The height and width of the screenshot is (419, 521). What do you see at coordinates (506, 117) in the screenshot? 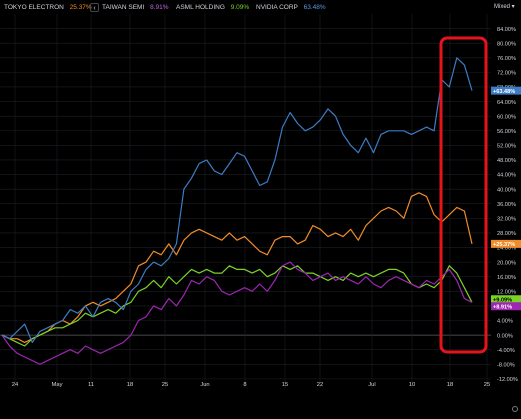
I see `y-tick-label: 60.00%` at bounding box center [506, 117].